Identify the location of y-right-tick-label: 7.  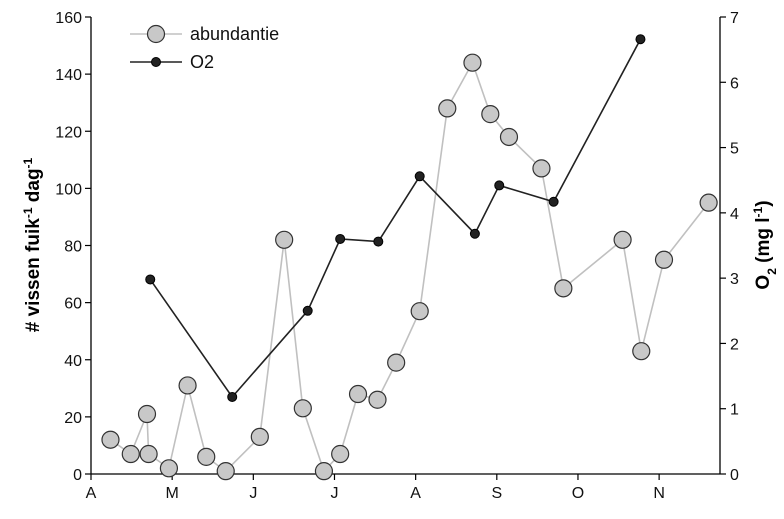
(734, 18).